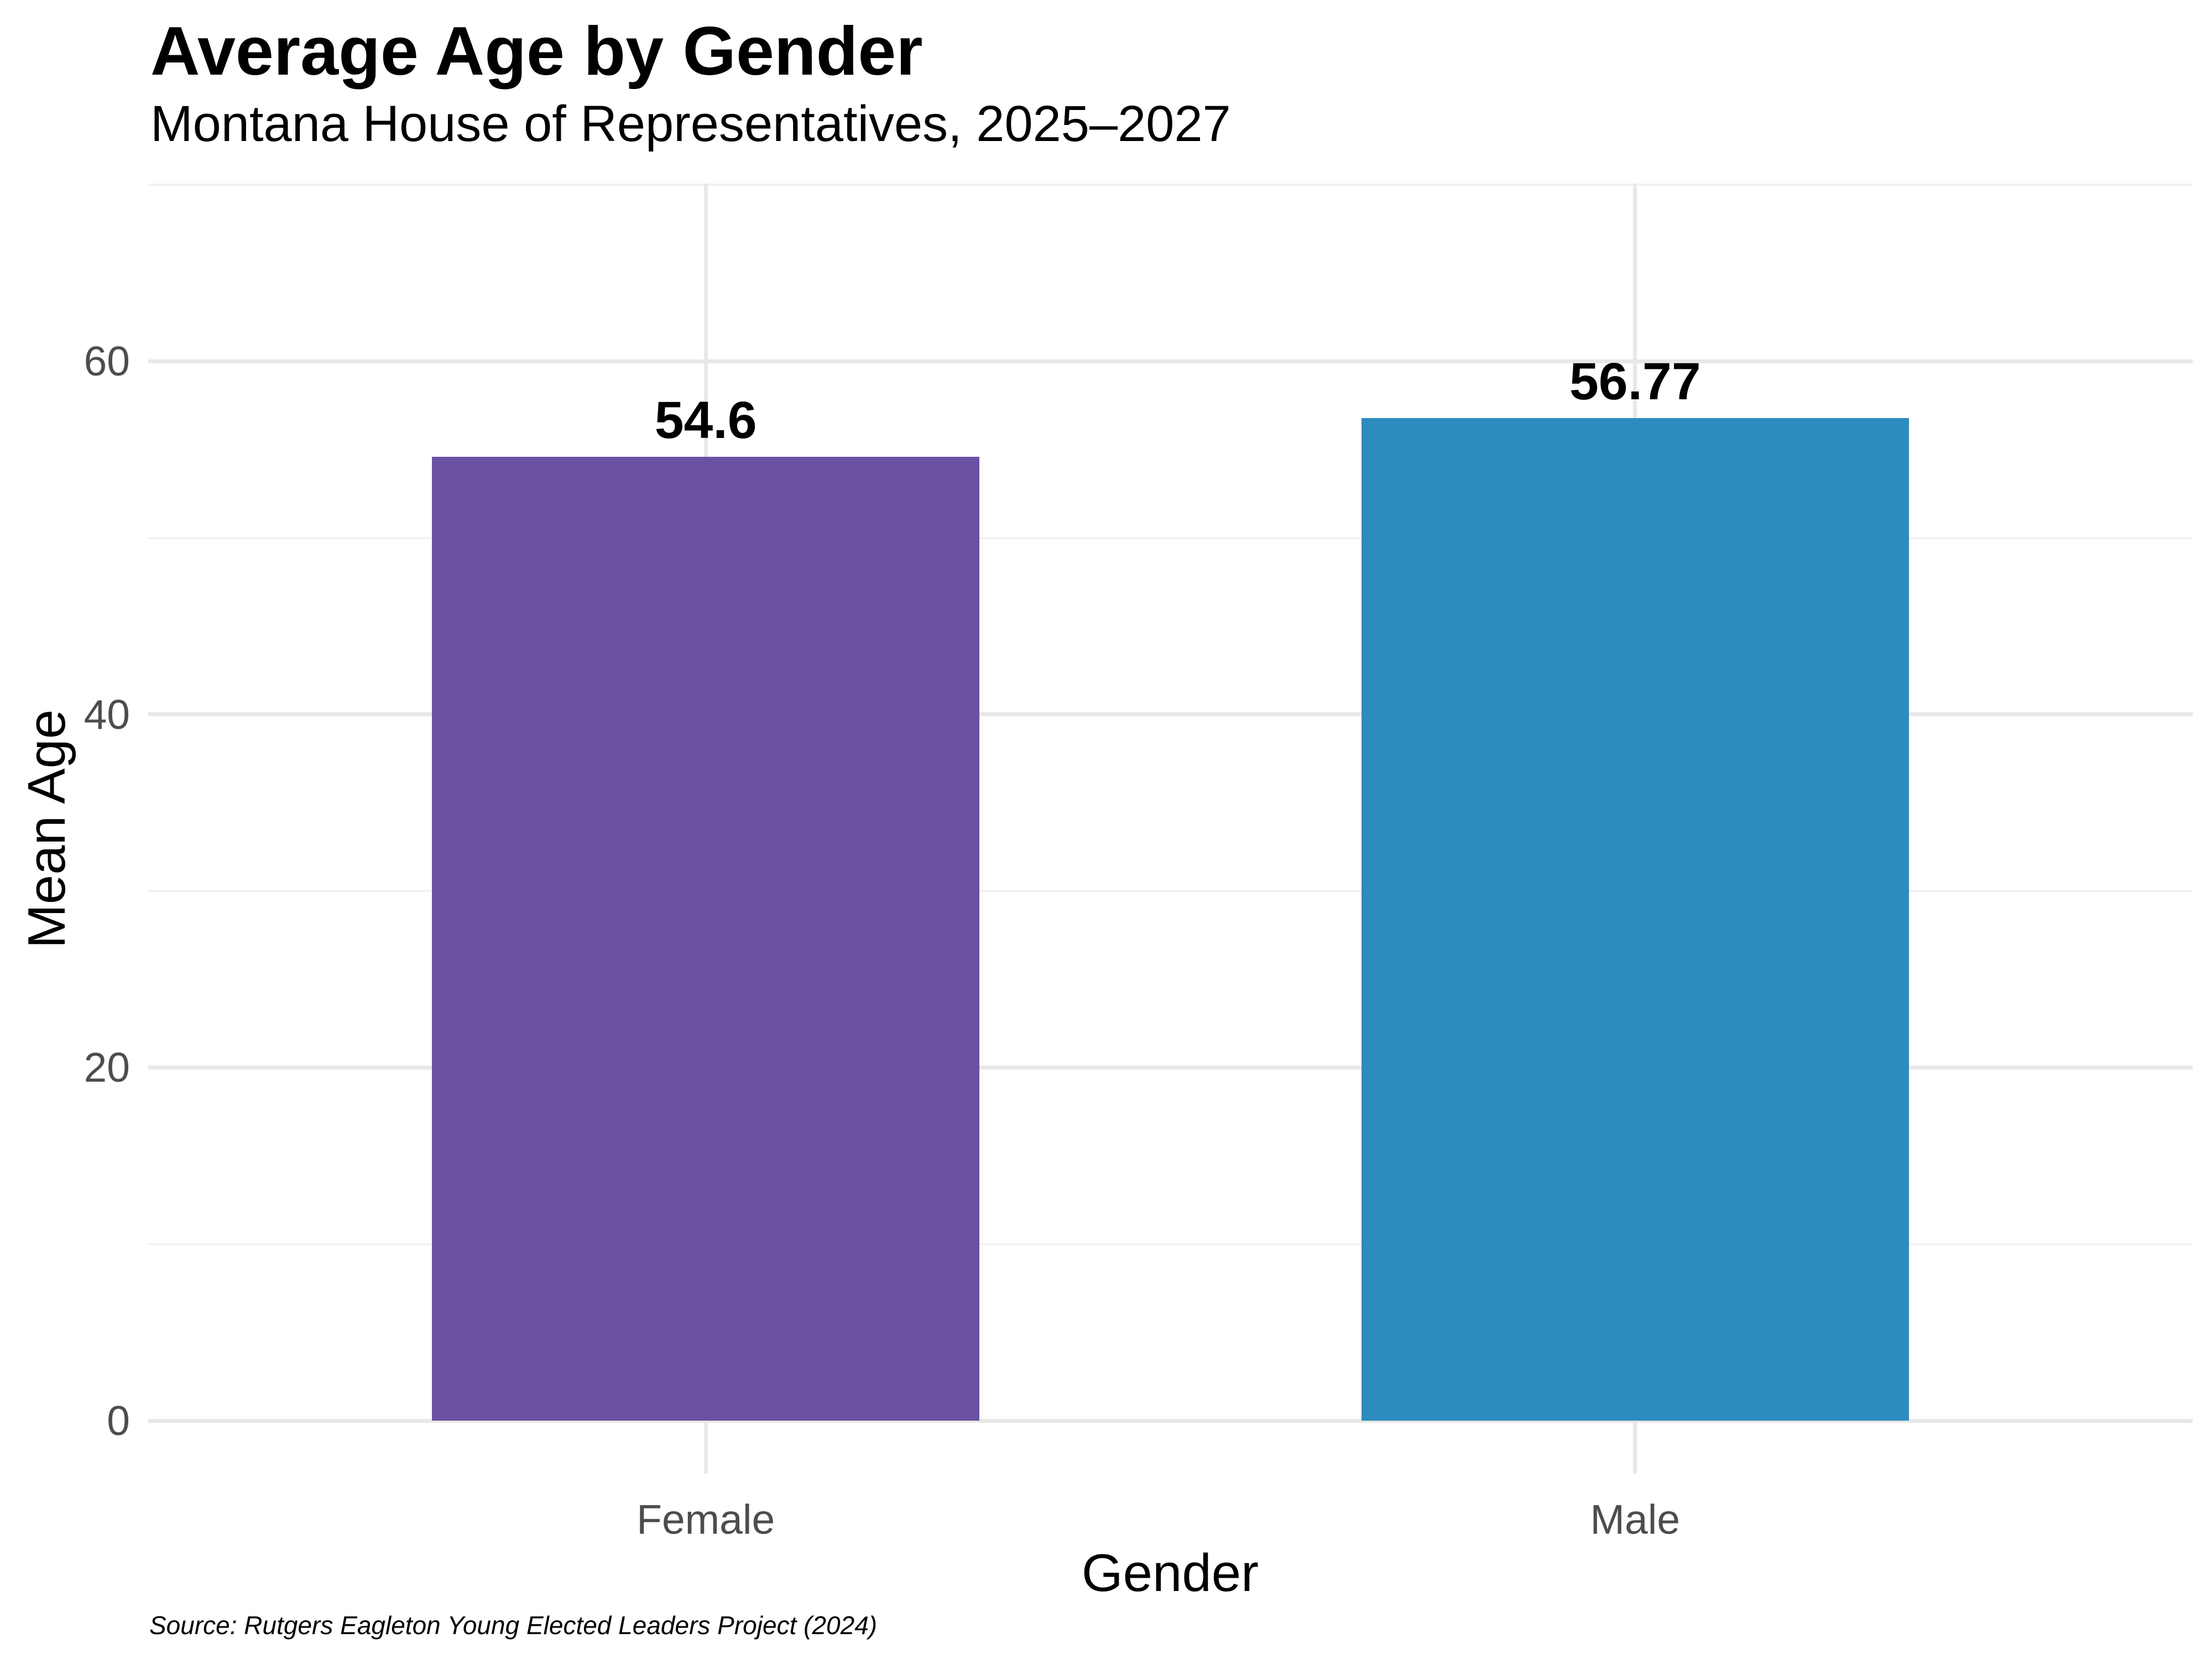 The image size is (2212, 1659). Describe the element at coordinates (1171, 1067) in the screenshot. I see `gridline-major-y20` at that location.